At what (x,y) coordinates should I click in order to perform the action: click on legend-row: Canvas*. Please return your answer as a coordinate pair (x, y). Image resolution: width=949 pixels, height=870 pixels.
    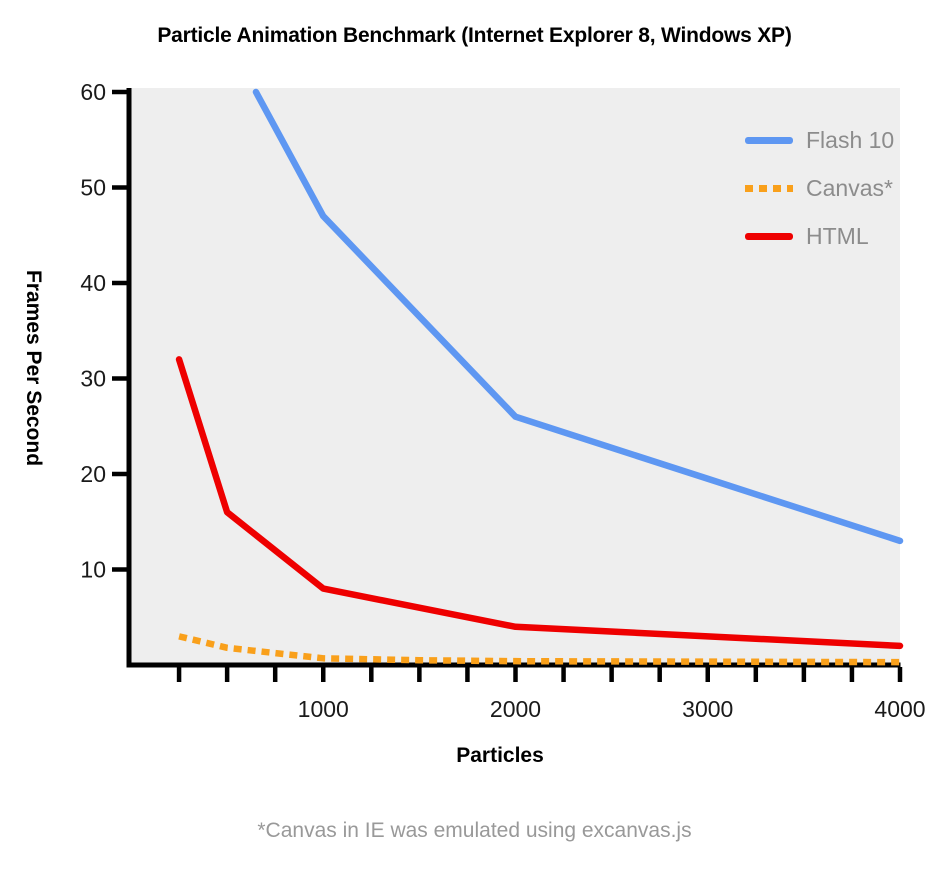
    Looking at the image, I should click on (819, 188).